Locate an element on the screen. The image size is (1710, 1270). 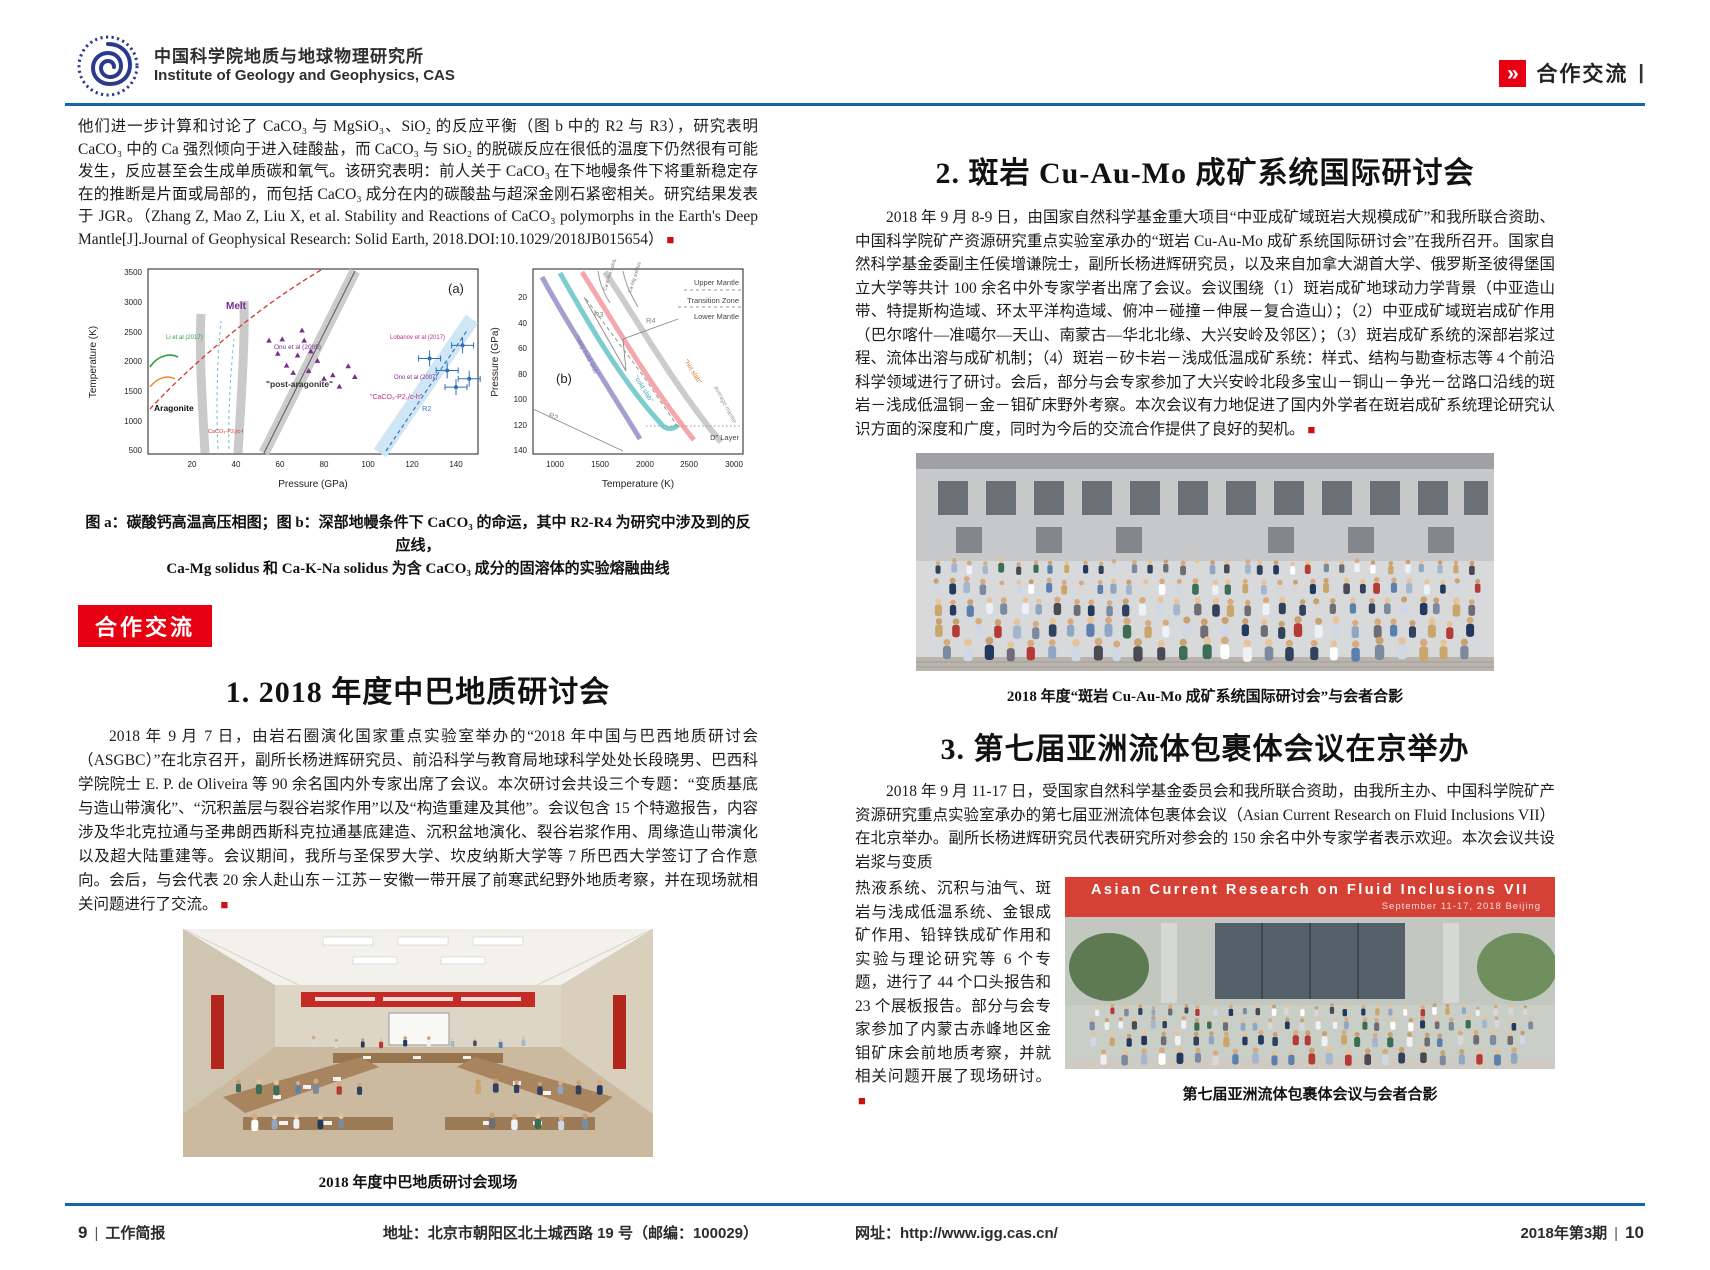
panel-a-xlabel: Pressure (GPa) is located at coordinates (312, 484).